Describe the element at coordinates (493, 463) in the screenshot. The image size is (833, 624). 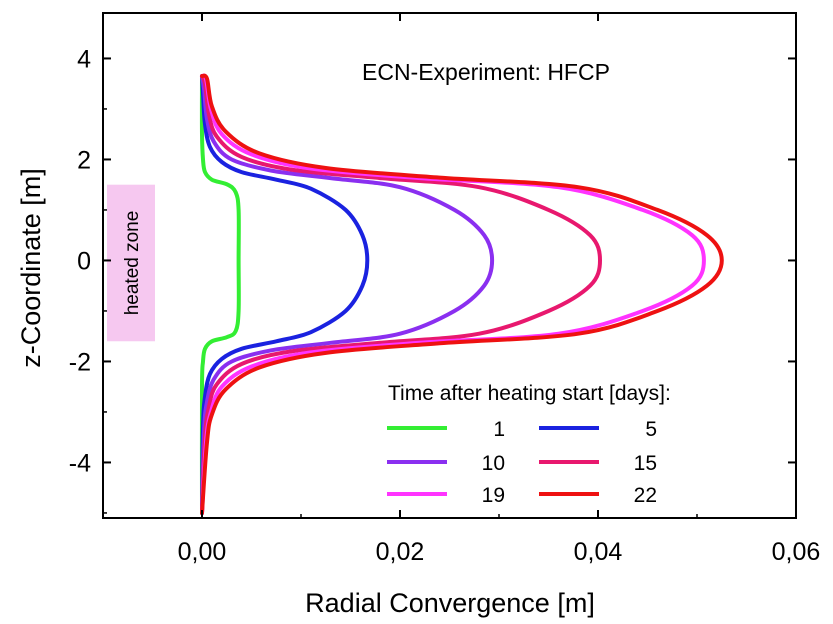
I see `legend-label-10: 10` at that location.